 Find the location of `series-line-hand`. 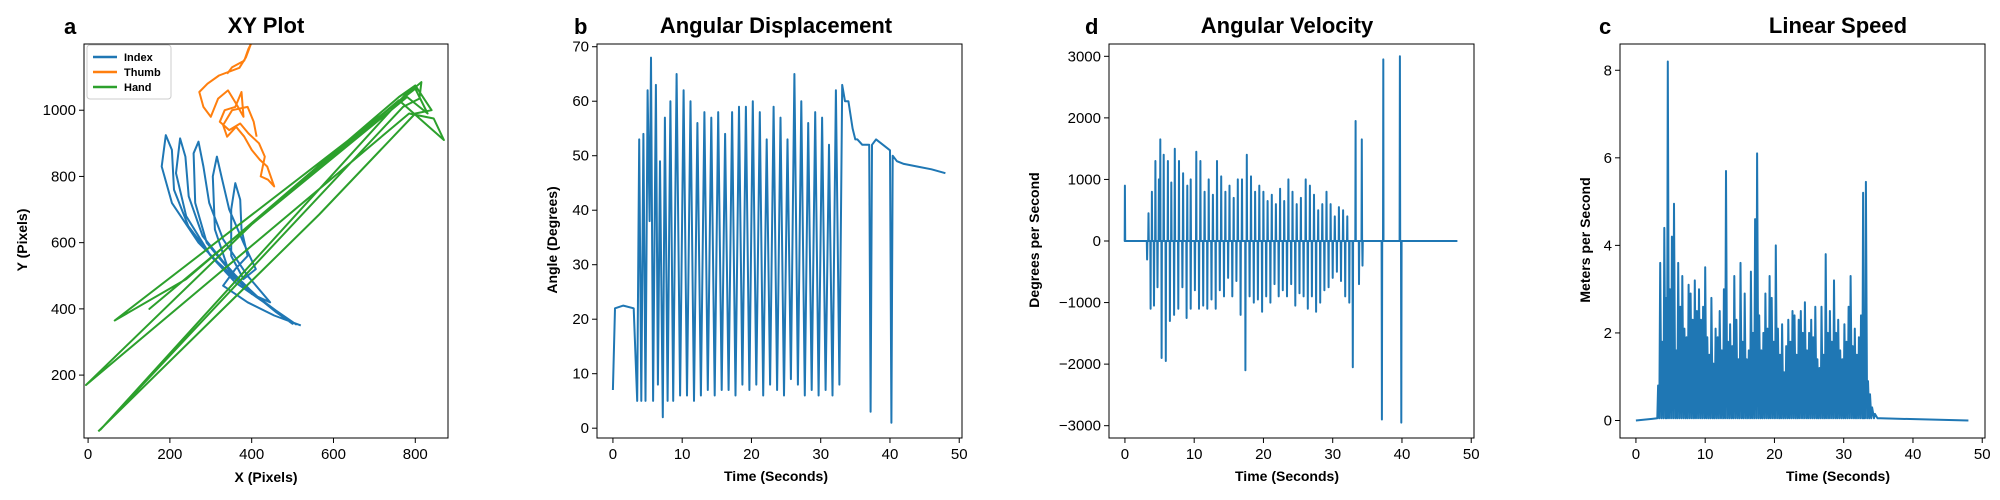

series-line-hand is located at coordinates (265, 257).